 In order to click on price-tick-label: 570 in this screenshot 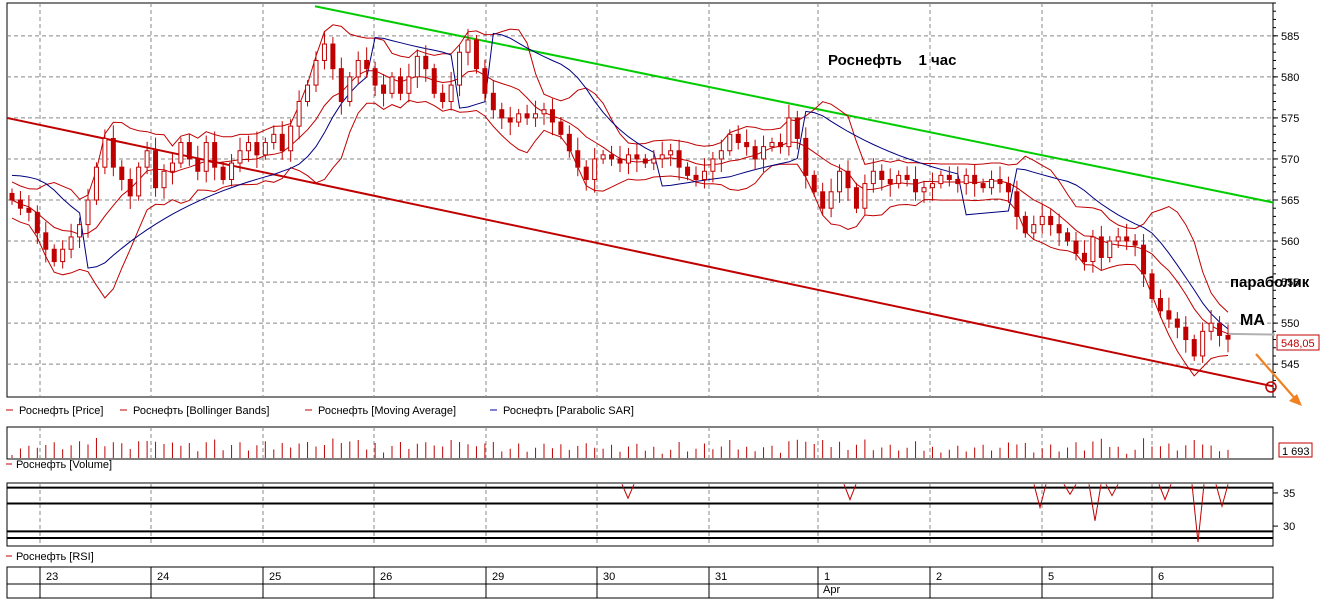, I will do `click(1290, 160)`.